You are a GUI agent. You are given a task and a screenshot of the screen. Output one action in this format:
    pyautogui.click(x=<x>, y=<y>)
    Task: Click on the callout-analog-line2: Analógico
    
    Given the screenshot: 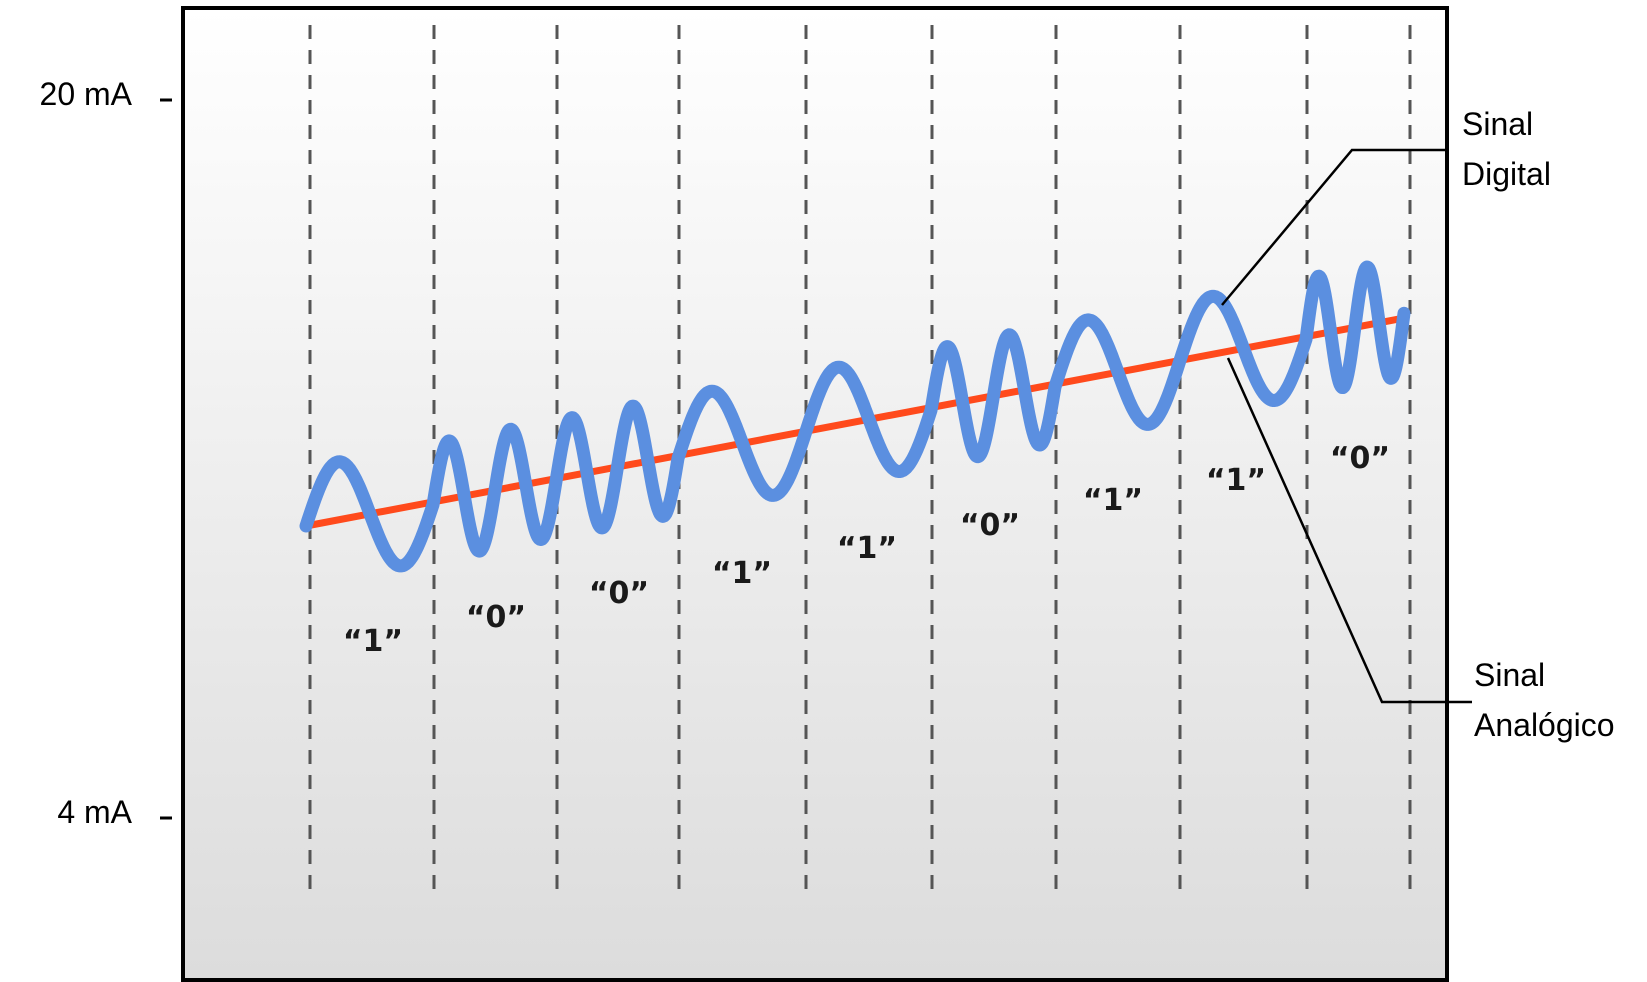 What is the action you would take?
    pyautogui.click(x=1544, y=725)
    